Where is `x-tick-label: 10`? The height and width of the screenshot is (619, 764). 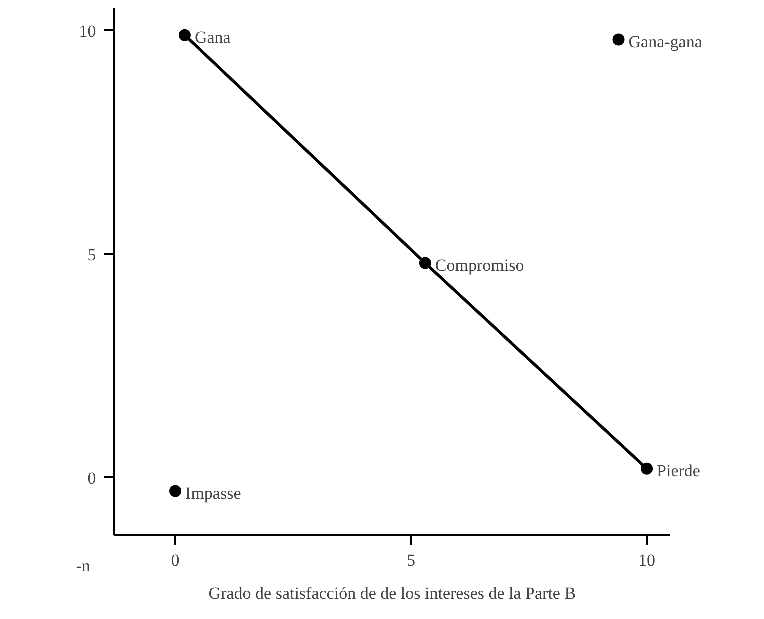
x-tick-label: 10 is located at coordinates (647, 560).